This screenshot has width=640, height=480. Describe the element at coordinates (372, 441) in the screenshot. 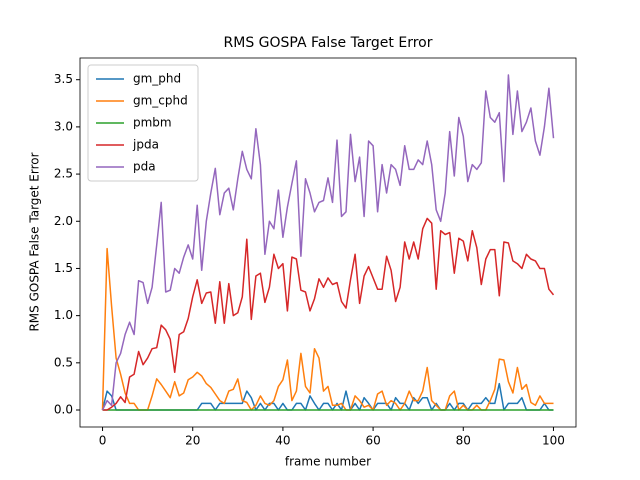

I see `x-tick-label: 60` at that location.